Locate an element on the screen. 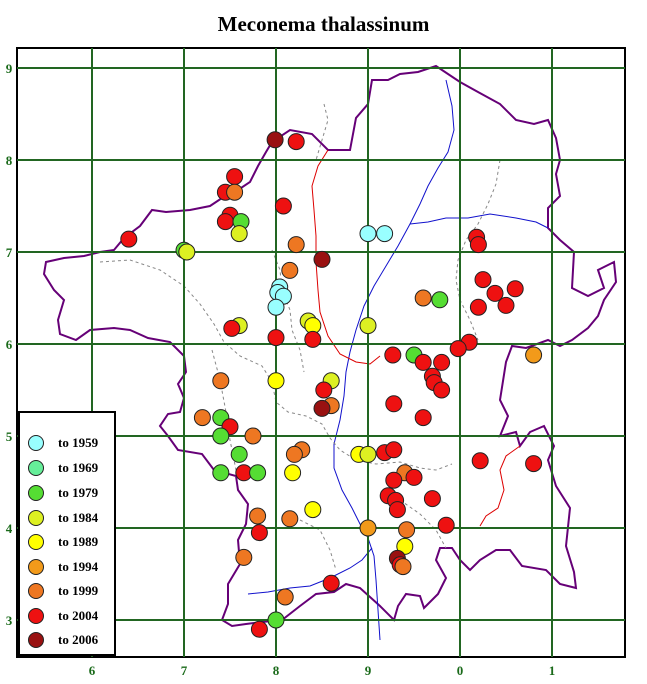 The width and height of the screenshot is (647, 684). legend-item: to 1969 is located at coordinates (63, 468).